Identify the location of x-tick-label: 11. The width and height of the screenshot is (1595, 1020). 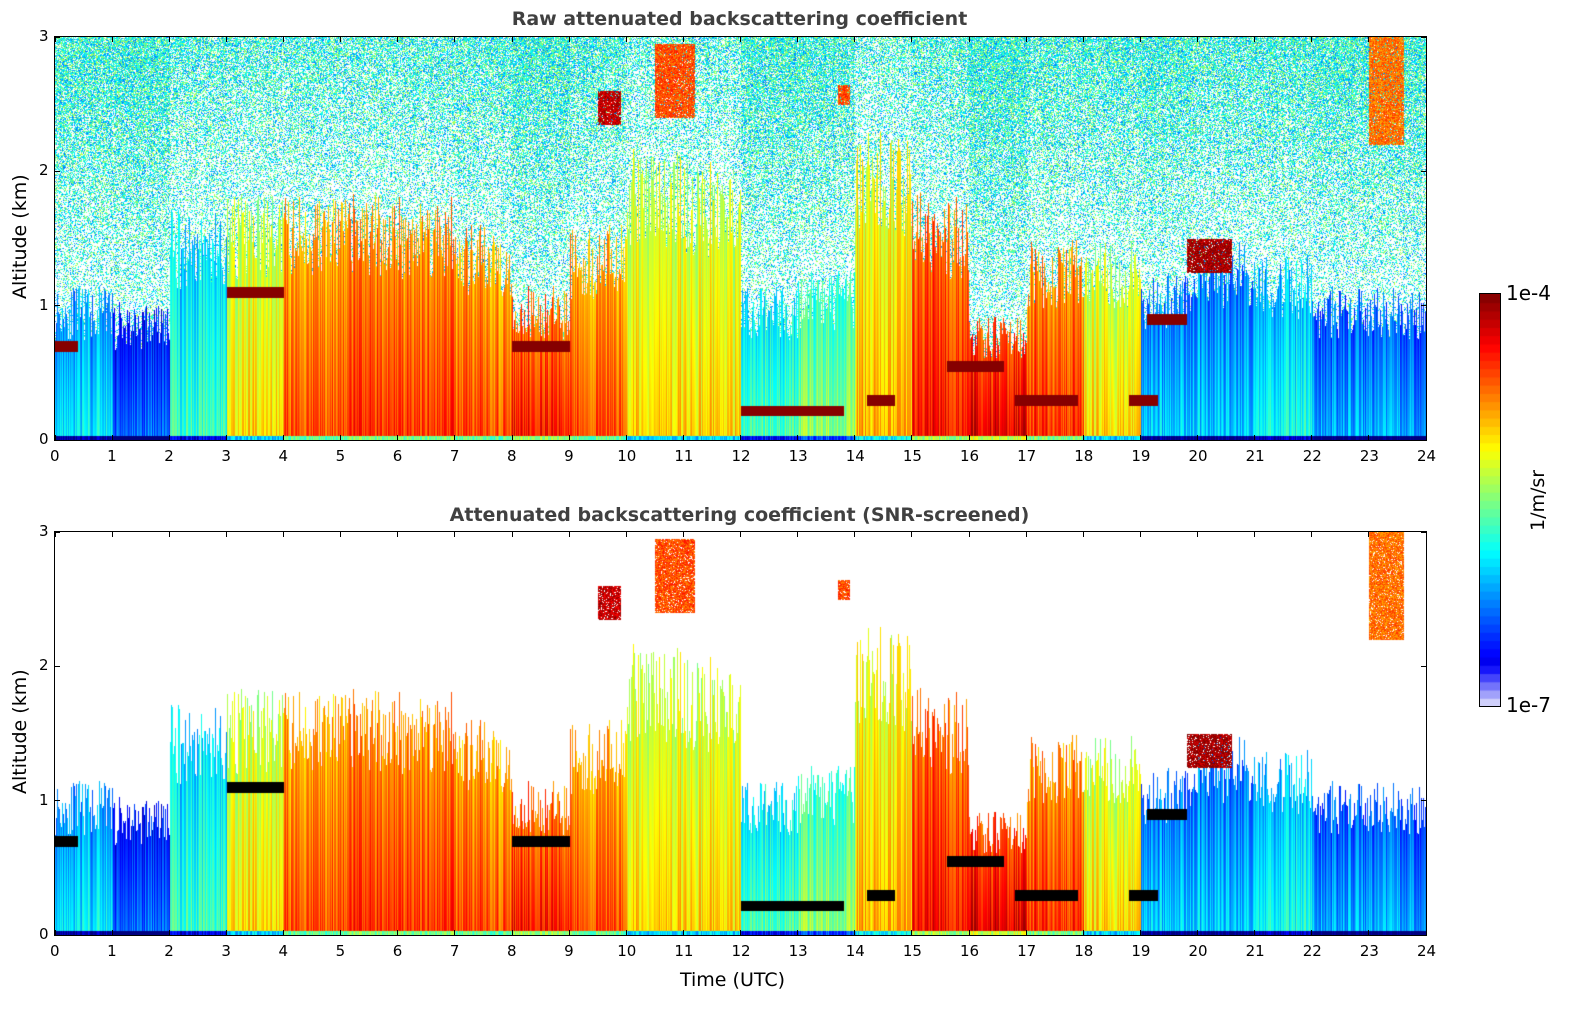
(684, 456).